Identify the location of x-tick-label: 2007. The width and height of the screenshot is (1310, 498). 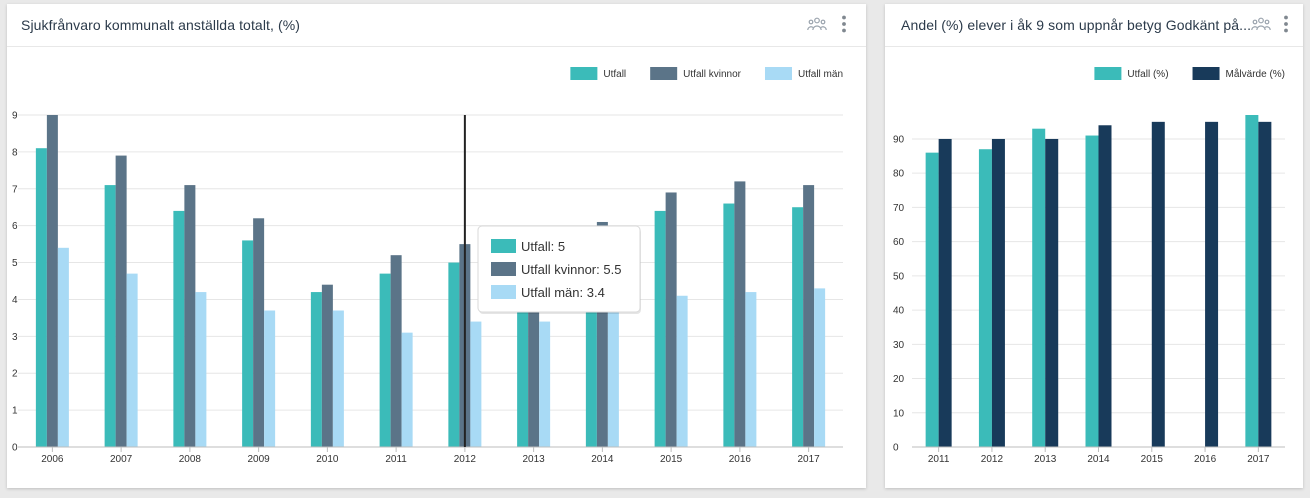
(121, 459).